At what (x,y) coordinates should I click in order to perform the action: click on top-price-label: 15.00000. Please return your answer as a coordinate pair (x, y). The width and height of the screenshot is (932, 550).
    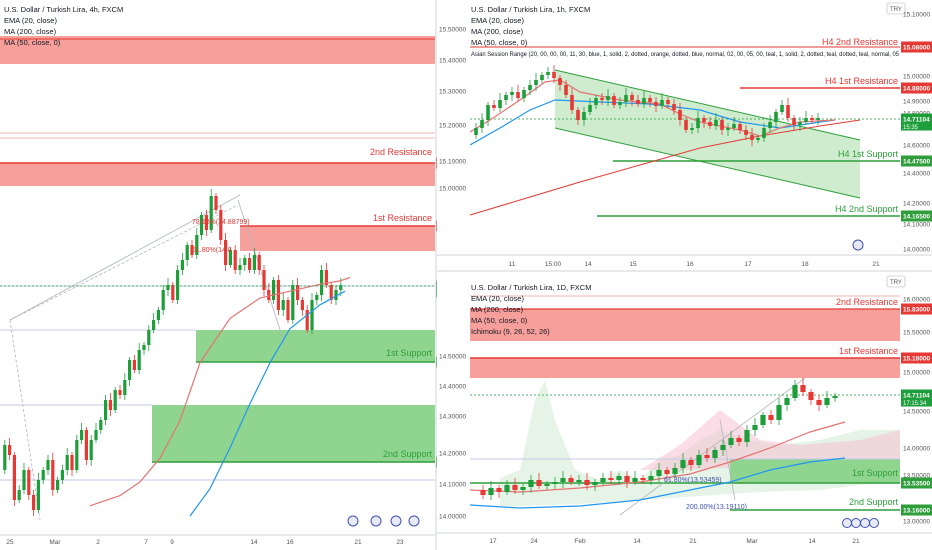
    Looking at the image, I should click on (916, 77).